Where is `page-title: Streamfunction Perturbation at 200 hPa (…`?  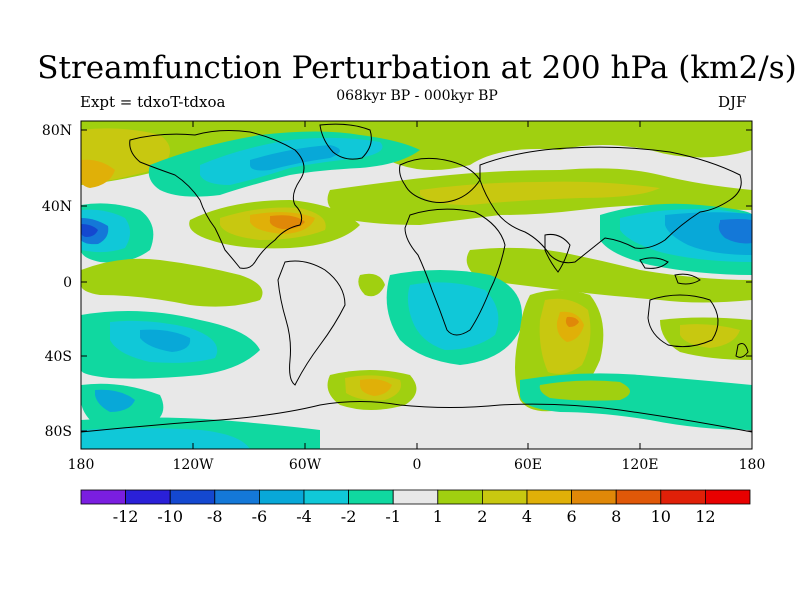
page-title: Streamfunction Perturbation at 200 hPa (… is located at coordinates (417, 68).